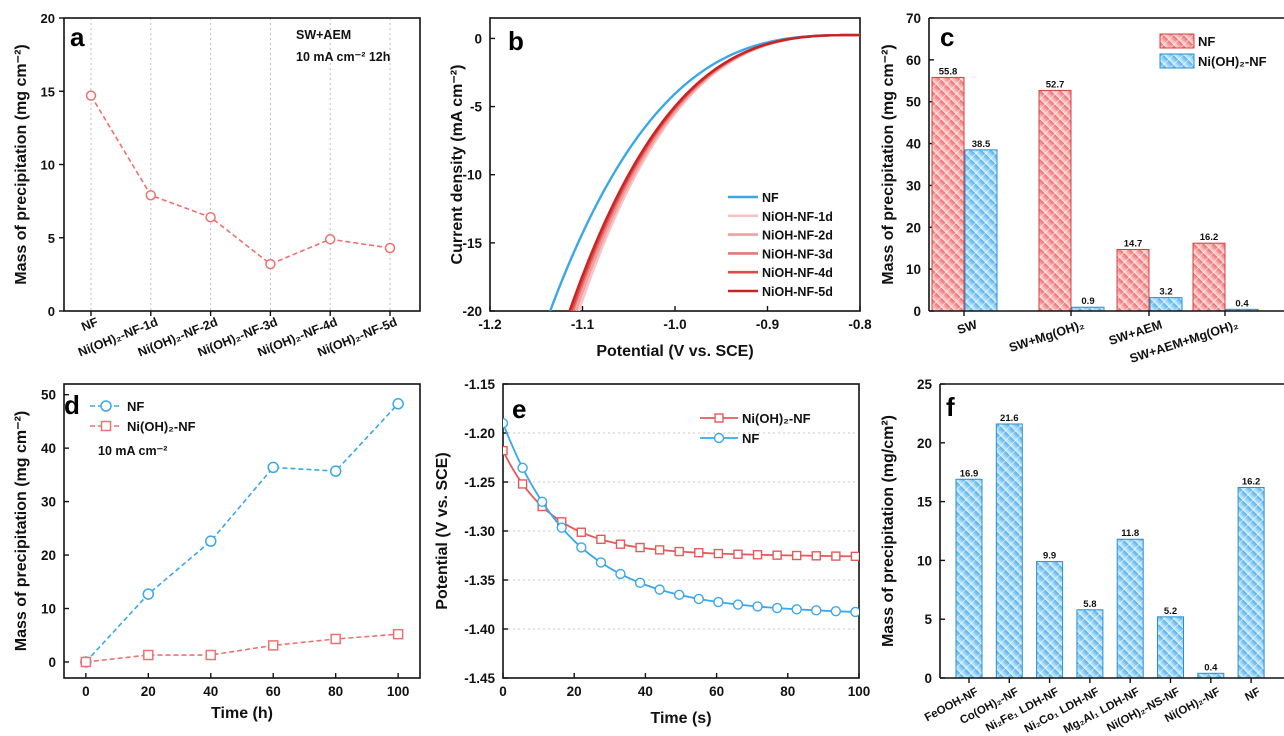 The height and width of the screenshot is (736, 1284). What do you see at coordinates (51, 238) in the screenshot?
I see `y-tick-label: 5` at bounding box center [51, 238].